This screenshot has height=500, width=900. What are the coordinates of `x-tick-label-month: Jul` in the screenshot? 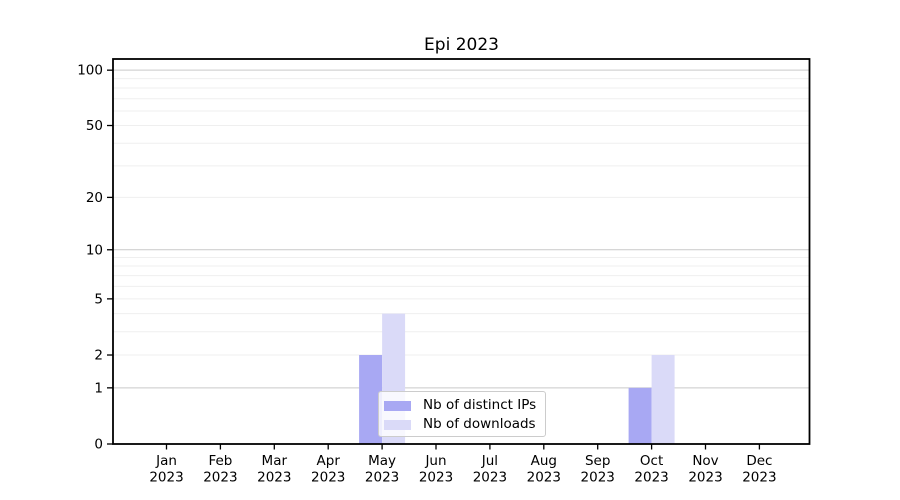 It's located at (489, 461).